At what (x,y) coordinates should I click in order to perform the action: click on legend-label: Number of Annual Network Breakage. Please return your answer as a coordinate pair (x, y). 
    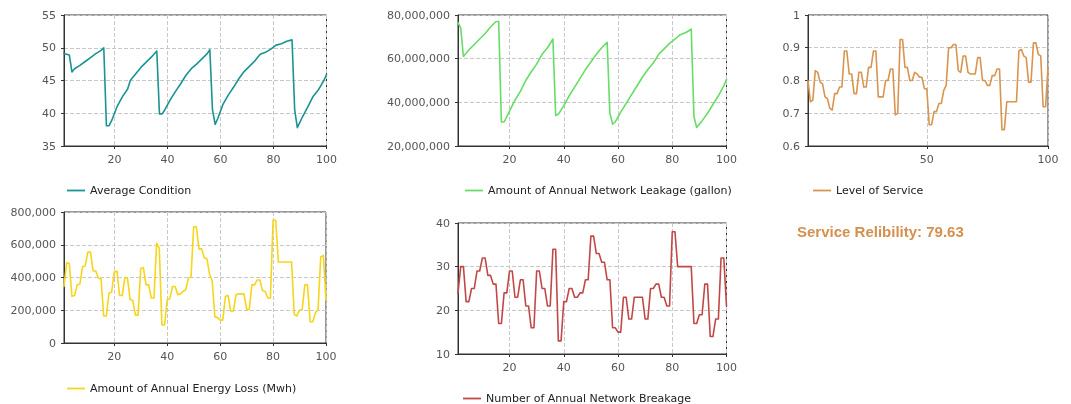
    Looking at the image, I should click on (589, 398).